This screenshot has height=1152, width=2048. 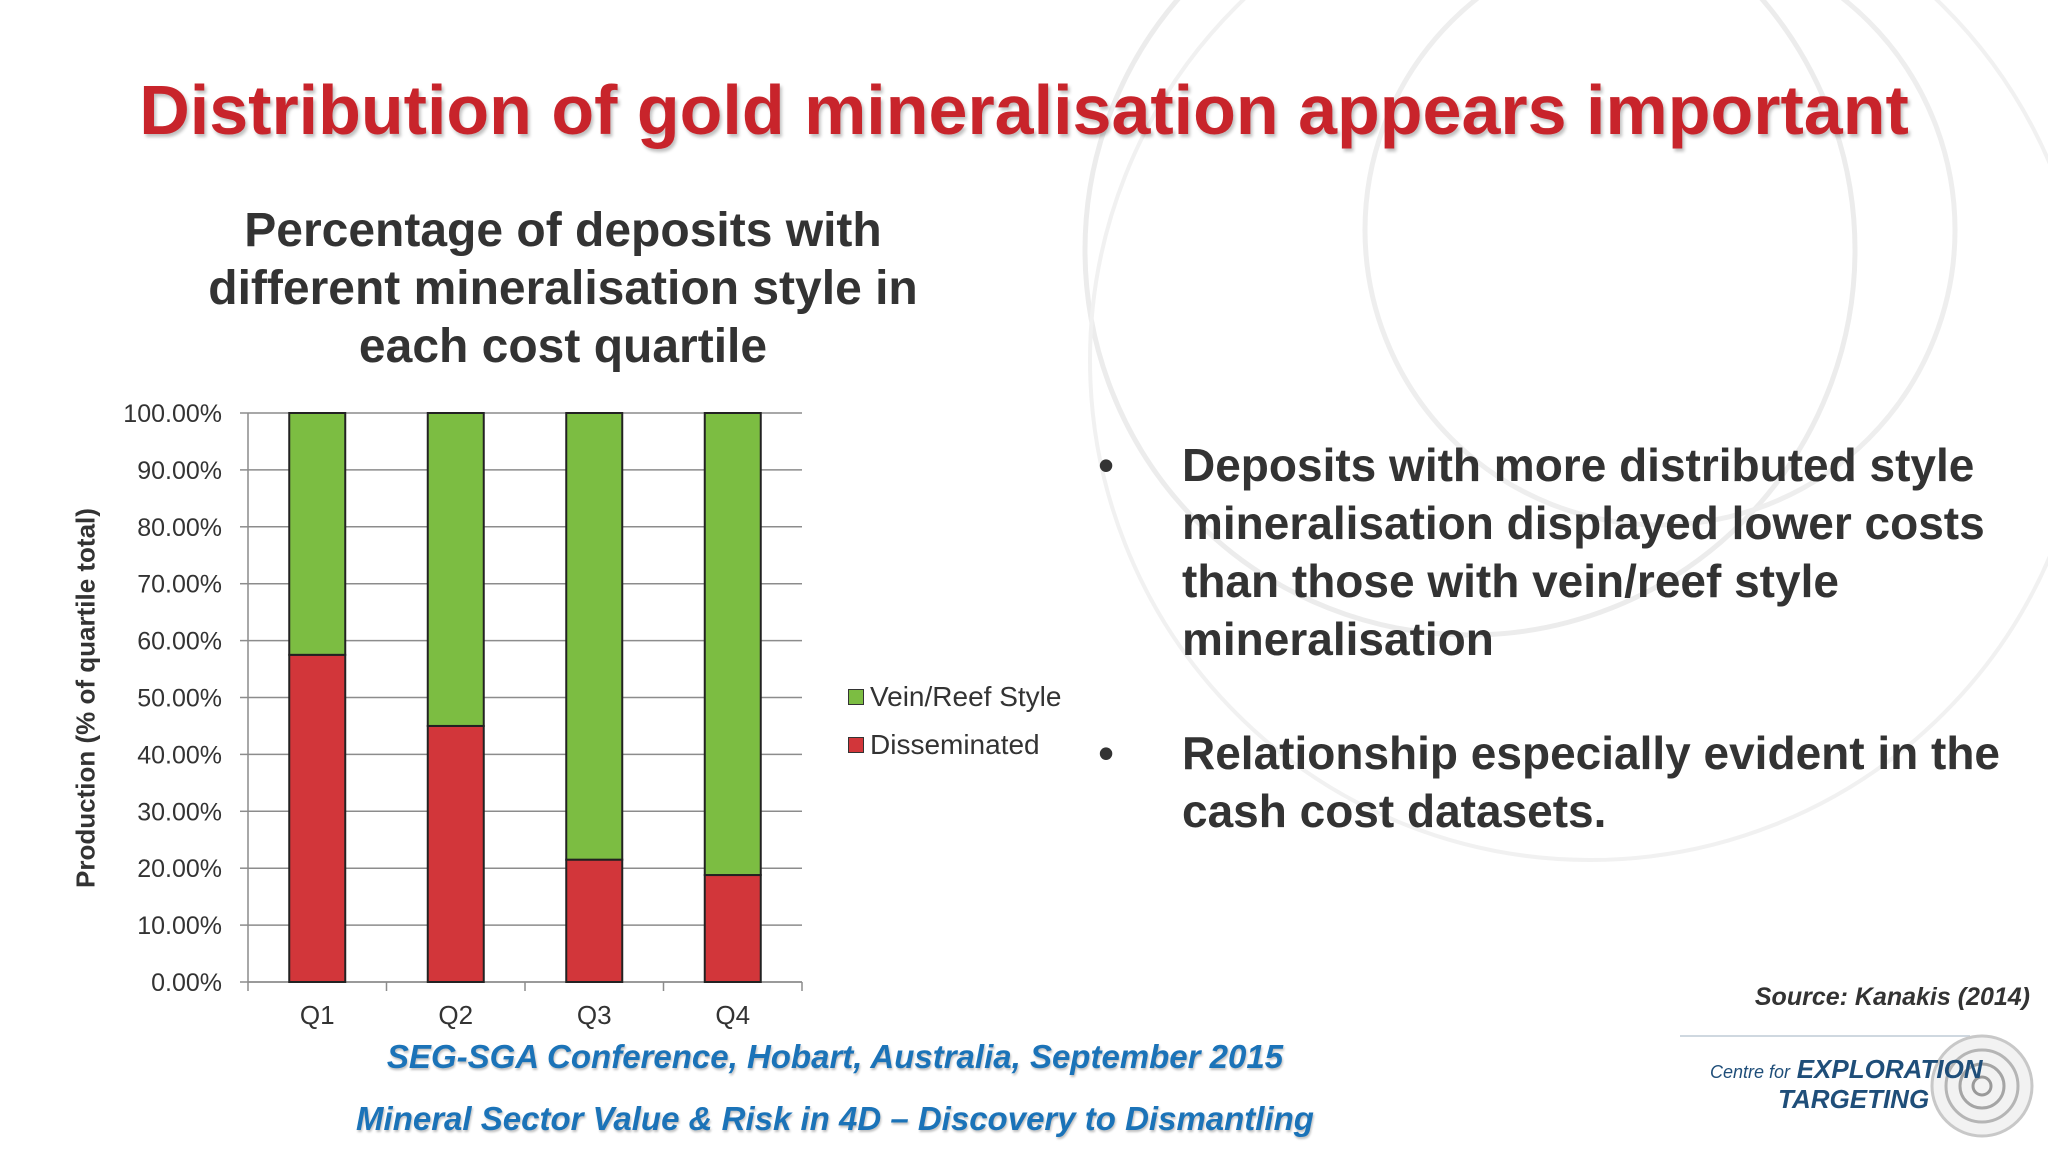 What do you see at coordinates (563, 230) in the screenshot?
I see `chart-title-line: Percentage of deposits with` at bounding box center [563, 230].